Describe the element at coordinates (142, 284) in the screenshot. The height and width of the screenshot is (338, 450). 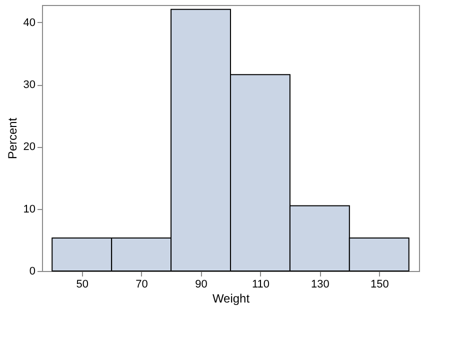
I see `x-tick-label: 70` at that location.